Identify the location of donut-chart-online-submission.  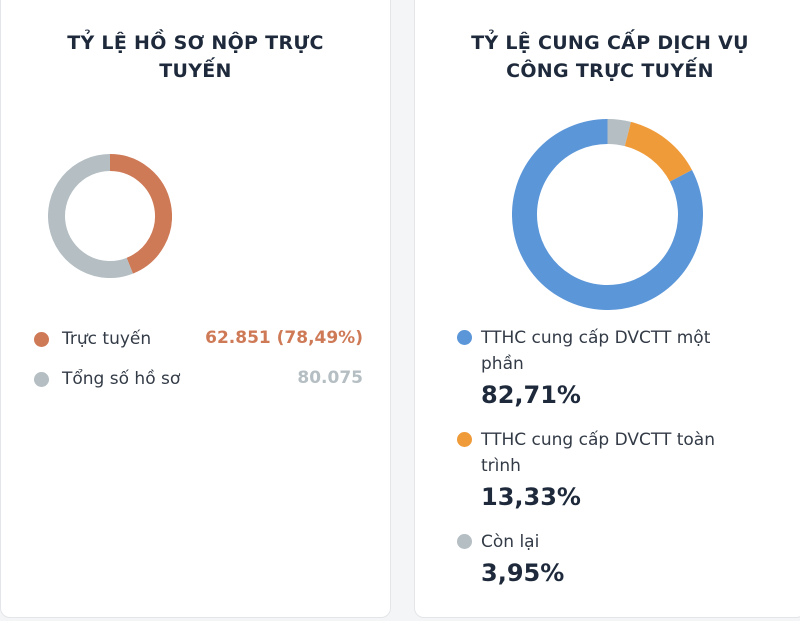
(110, 216).